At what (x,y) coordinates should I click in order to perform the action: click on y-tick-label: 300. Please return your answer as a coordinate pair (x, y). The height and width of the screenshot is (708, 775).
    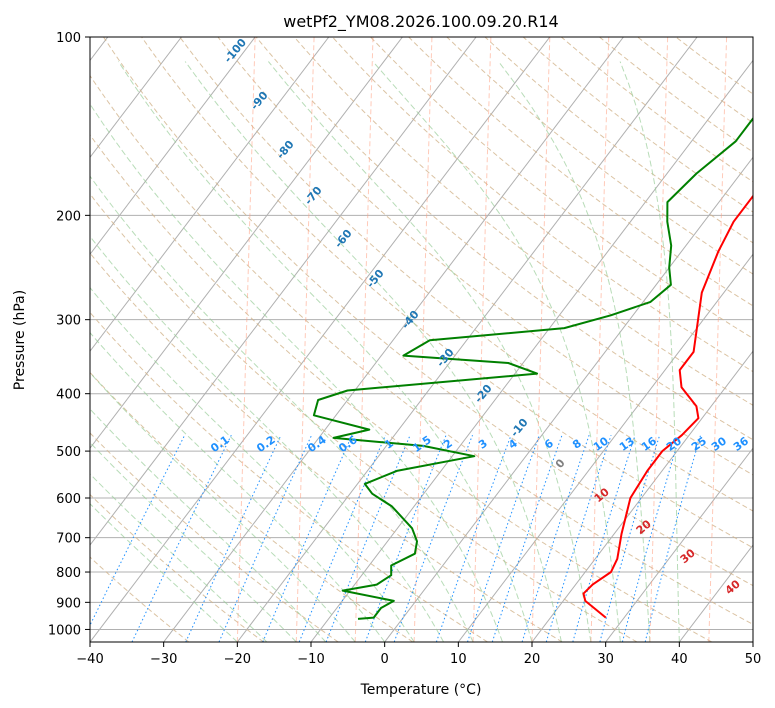
    Looking at the image, I should click on (68, 321).